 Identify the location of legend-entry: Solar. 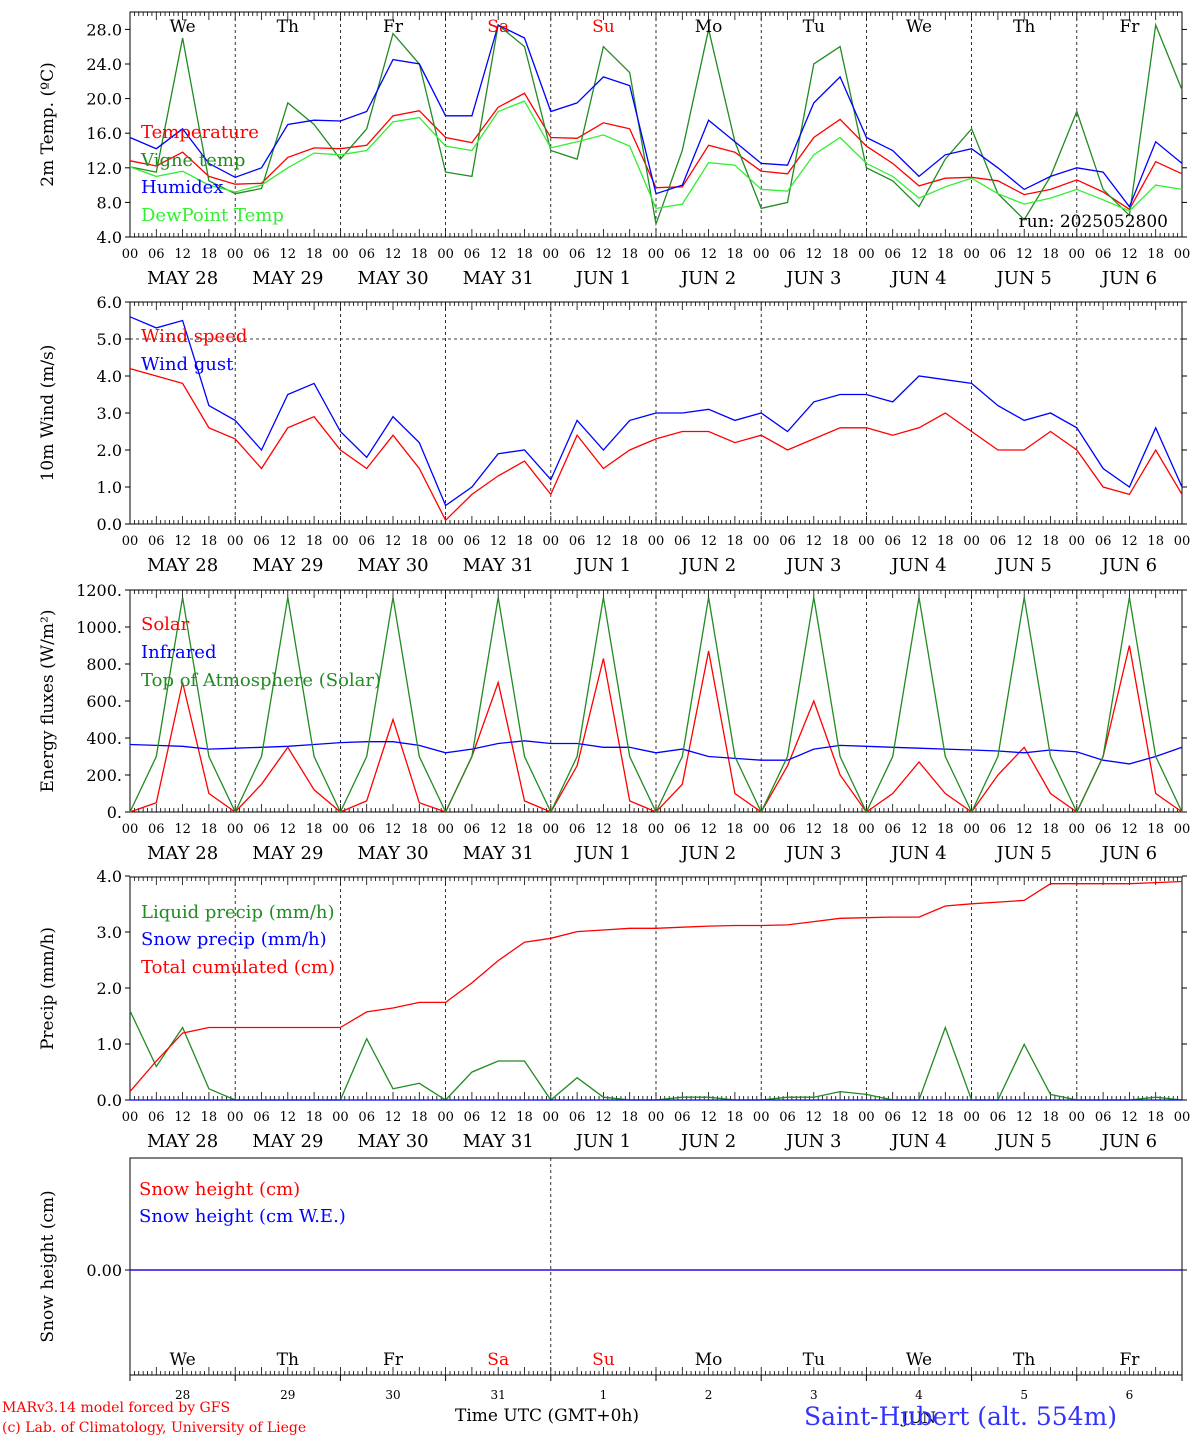
(165, 624).